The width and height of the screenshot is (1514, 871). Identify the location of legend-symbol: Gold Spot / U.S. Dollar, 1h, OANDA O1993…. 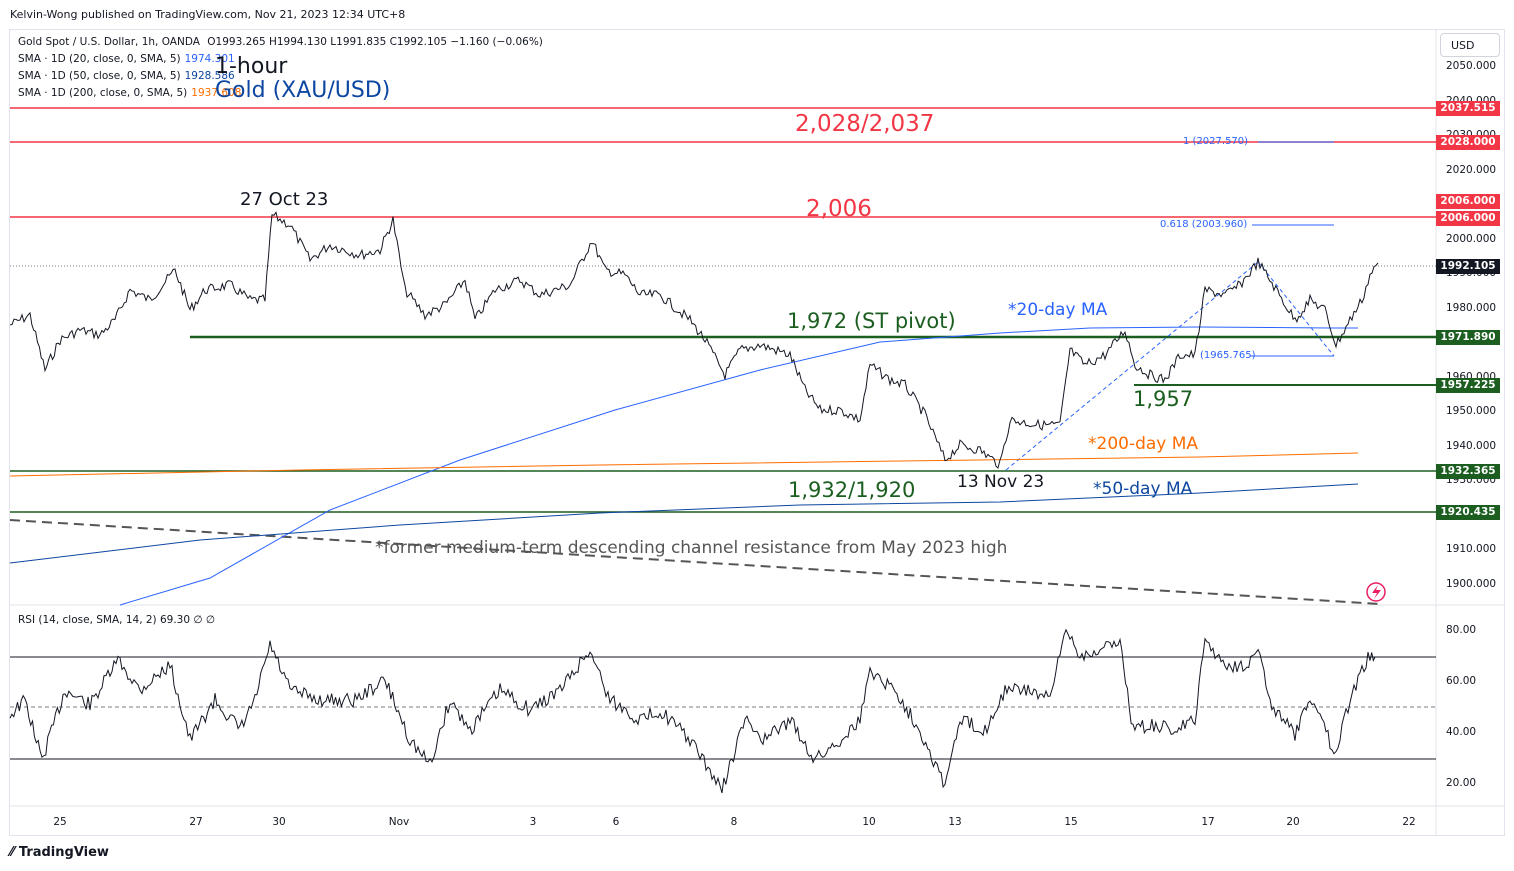
(280, 42).